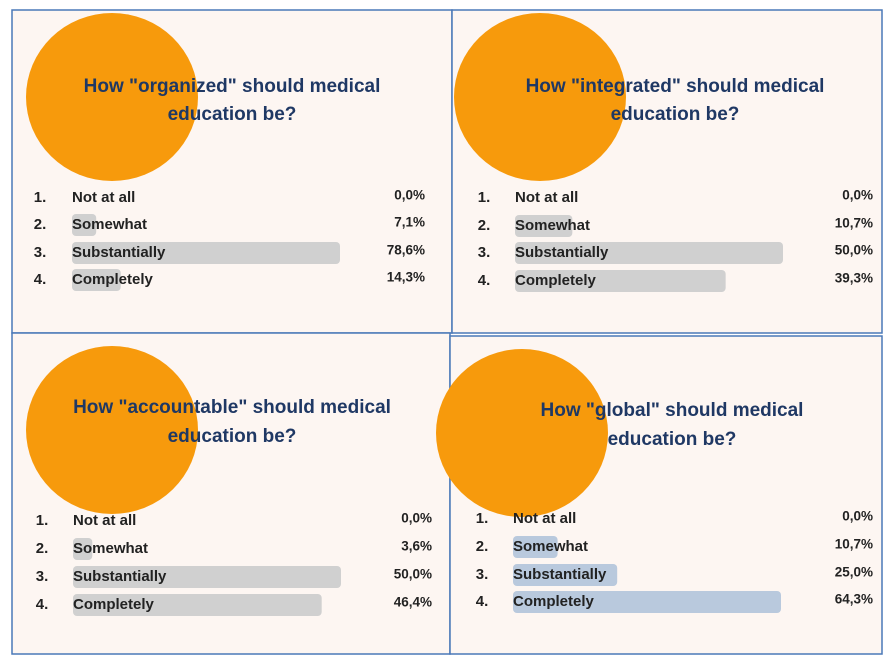  What do you see at coordinates (409, 222) in the screenshot?
I see `value-label: 7,1%` at bounding box center [409, 222].